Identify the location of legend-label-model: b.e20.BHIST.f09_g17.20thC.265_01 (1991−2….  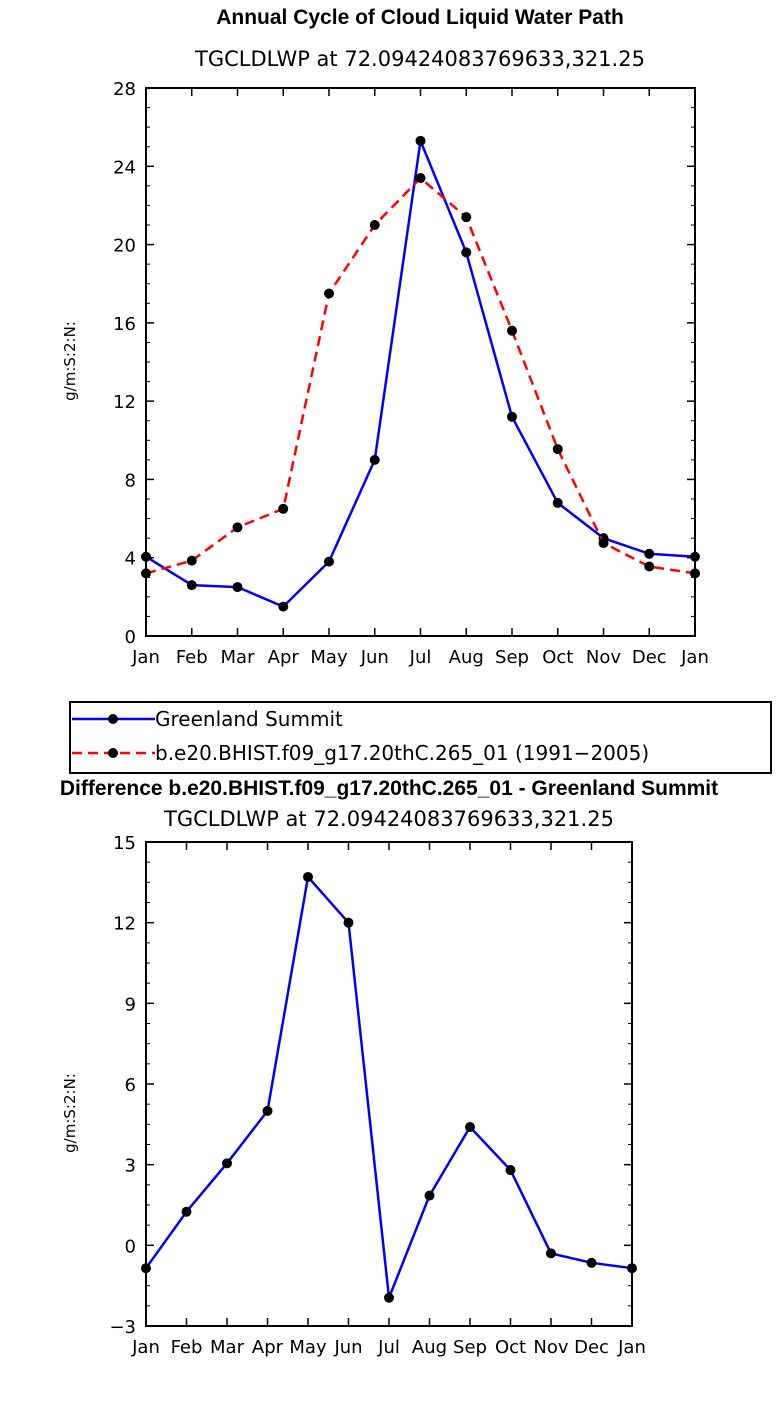
(402, 753).